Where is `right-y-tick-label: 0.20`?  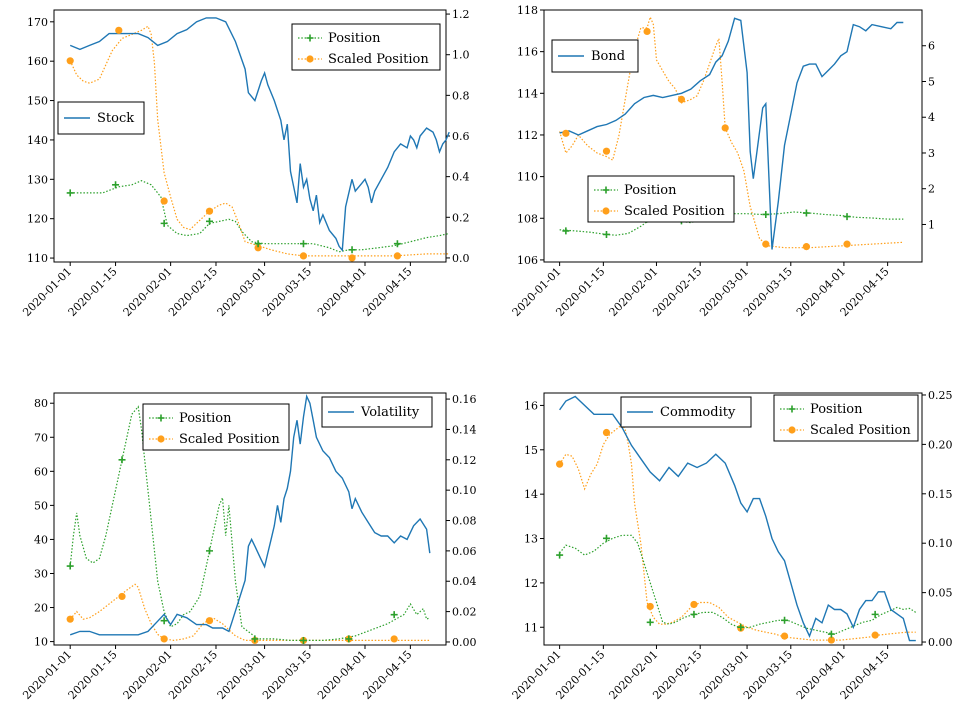 right-y-tick-label: 0.20 is located at coordinates (940, 444).